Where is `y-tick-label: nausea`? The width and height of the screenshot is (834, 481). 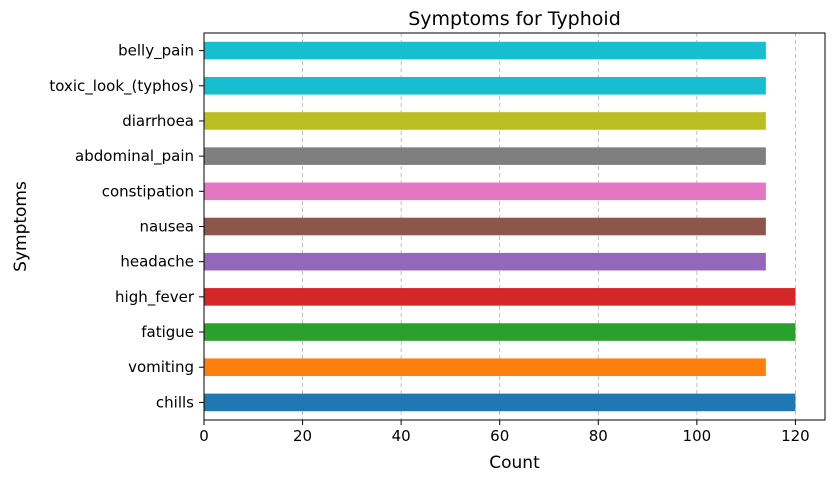 y-tick-label: nausea is located at coordinates (167, 227).